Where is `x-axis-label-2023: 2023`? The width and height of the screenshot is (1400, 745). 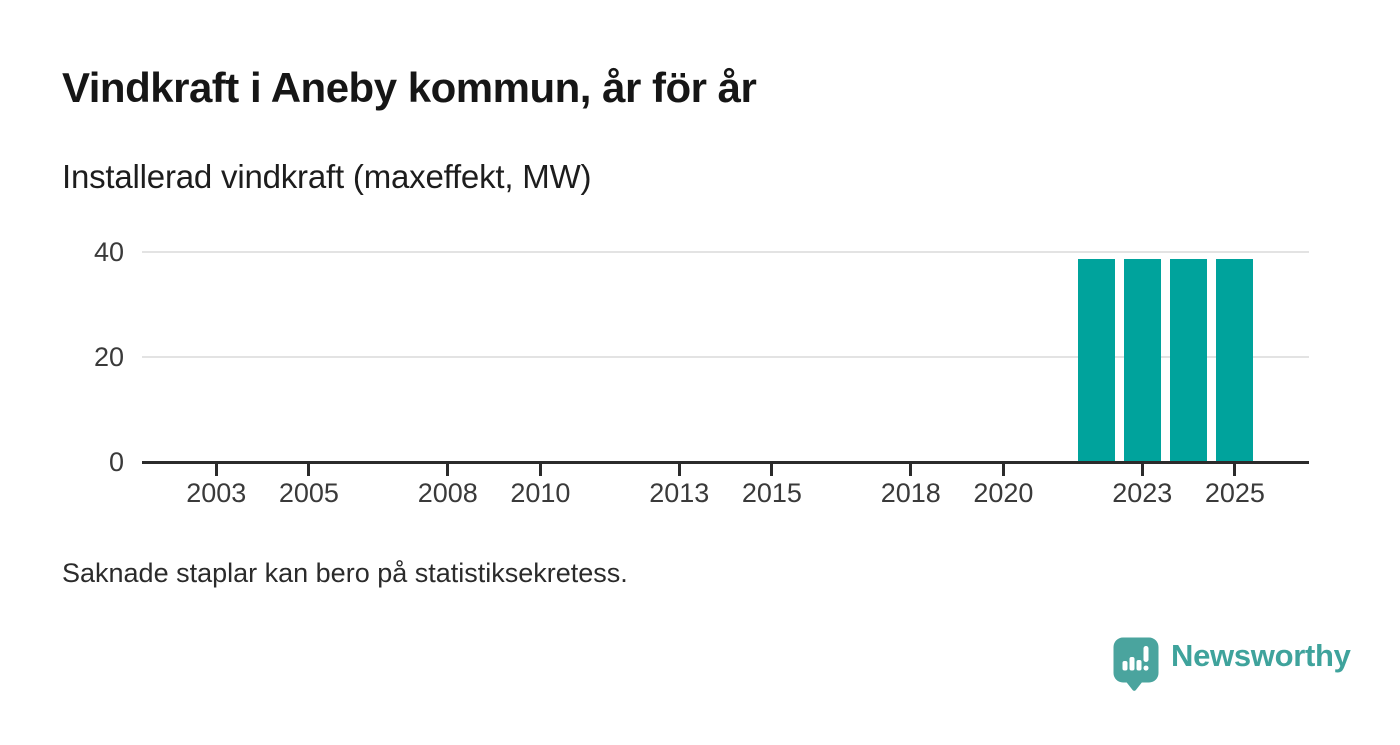 x-axis-label-2023: 2023 is located at coordinates (1142, 493).